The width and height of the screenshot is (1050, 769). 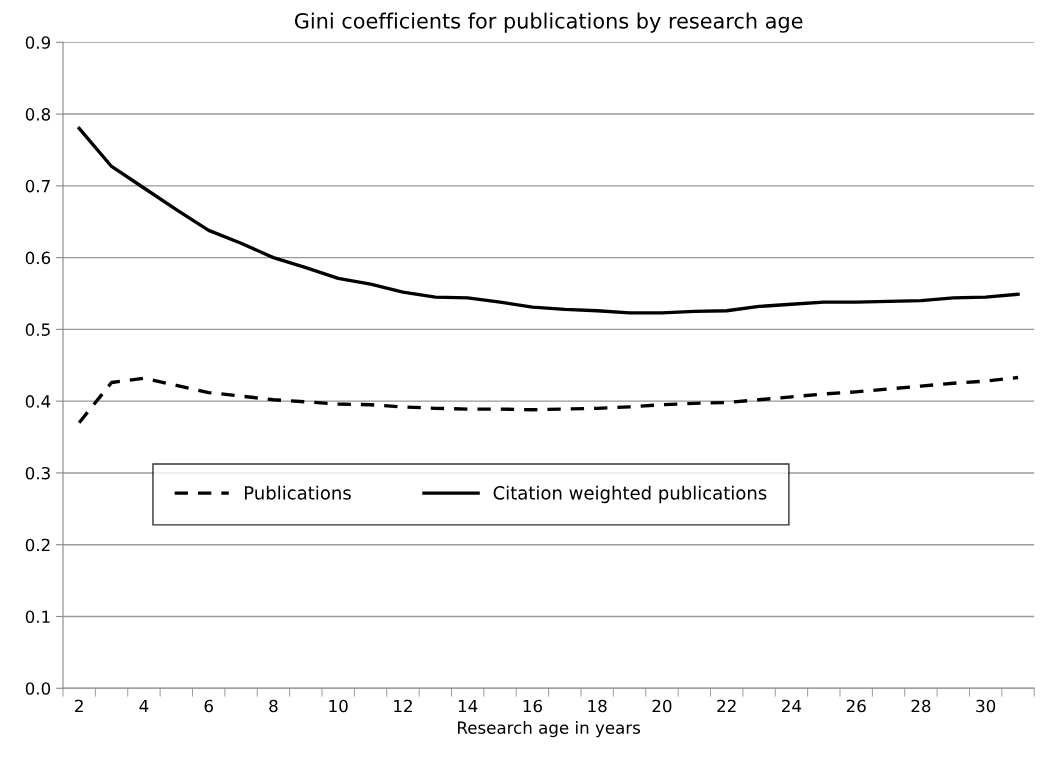 What do you see at coordinates (921, 706) in the screenshot?
I see `x-tick-label: 28` at bounding box center [921, 706].